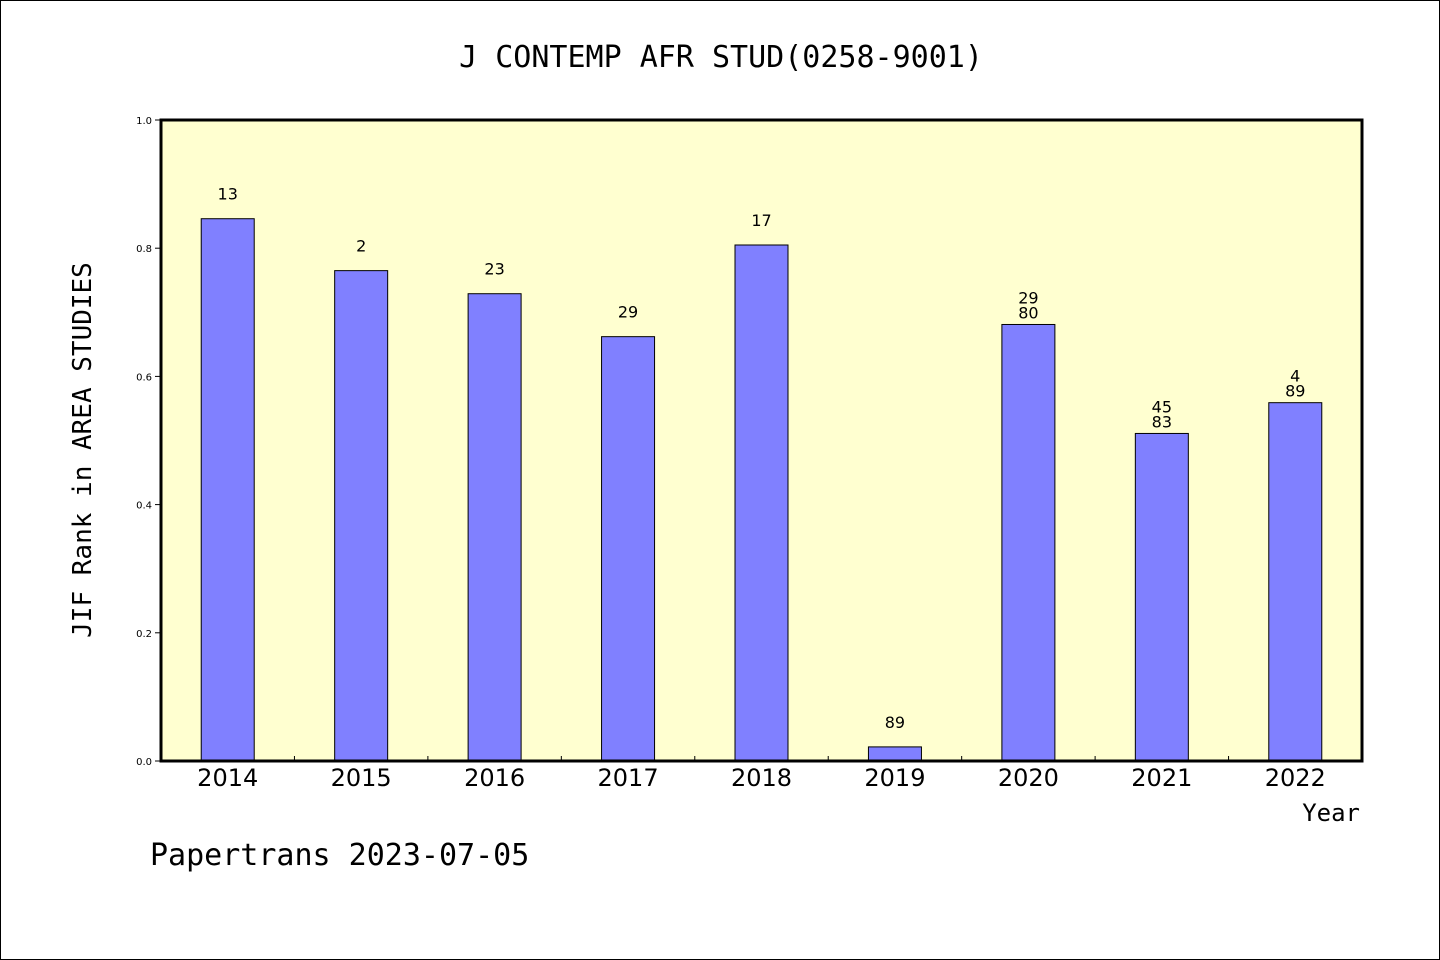 Image resolution: width=1440 pixels, height=960 pixels. I want to click on data-label: 45, so click(1162, 406).